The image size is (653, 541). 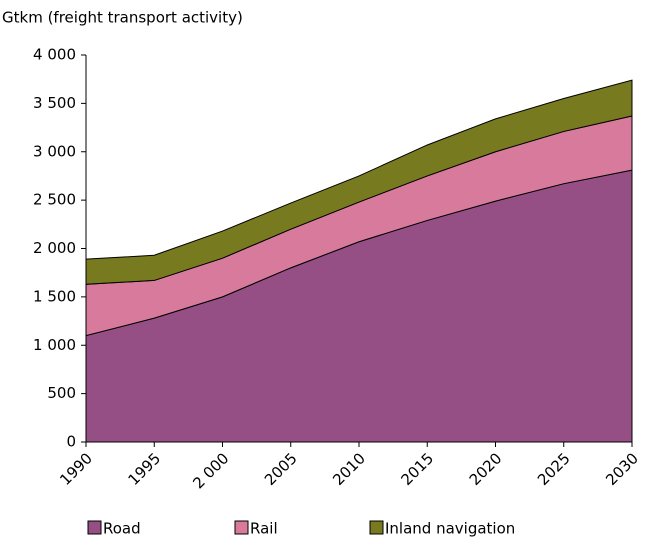 I want to click on x-tick-label: 2025, so click(x=554, y=469).